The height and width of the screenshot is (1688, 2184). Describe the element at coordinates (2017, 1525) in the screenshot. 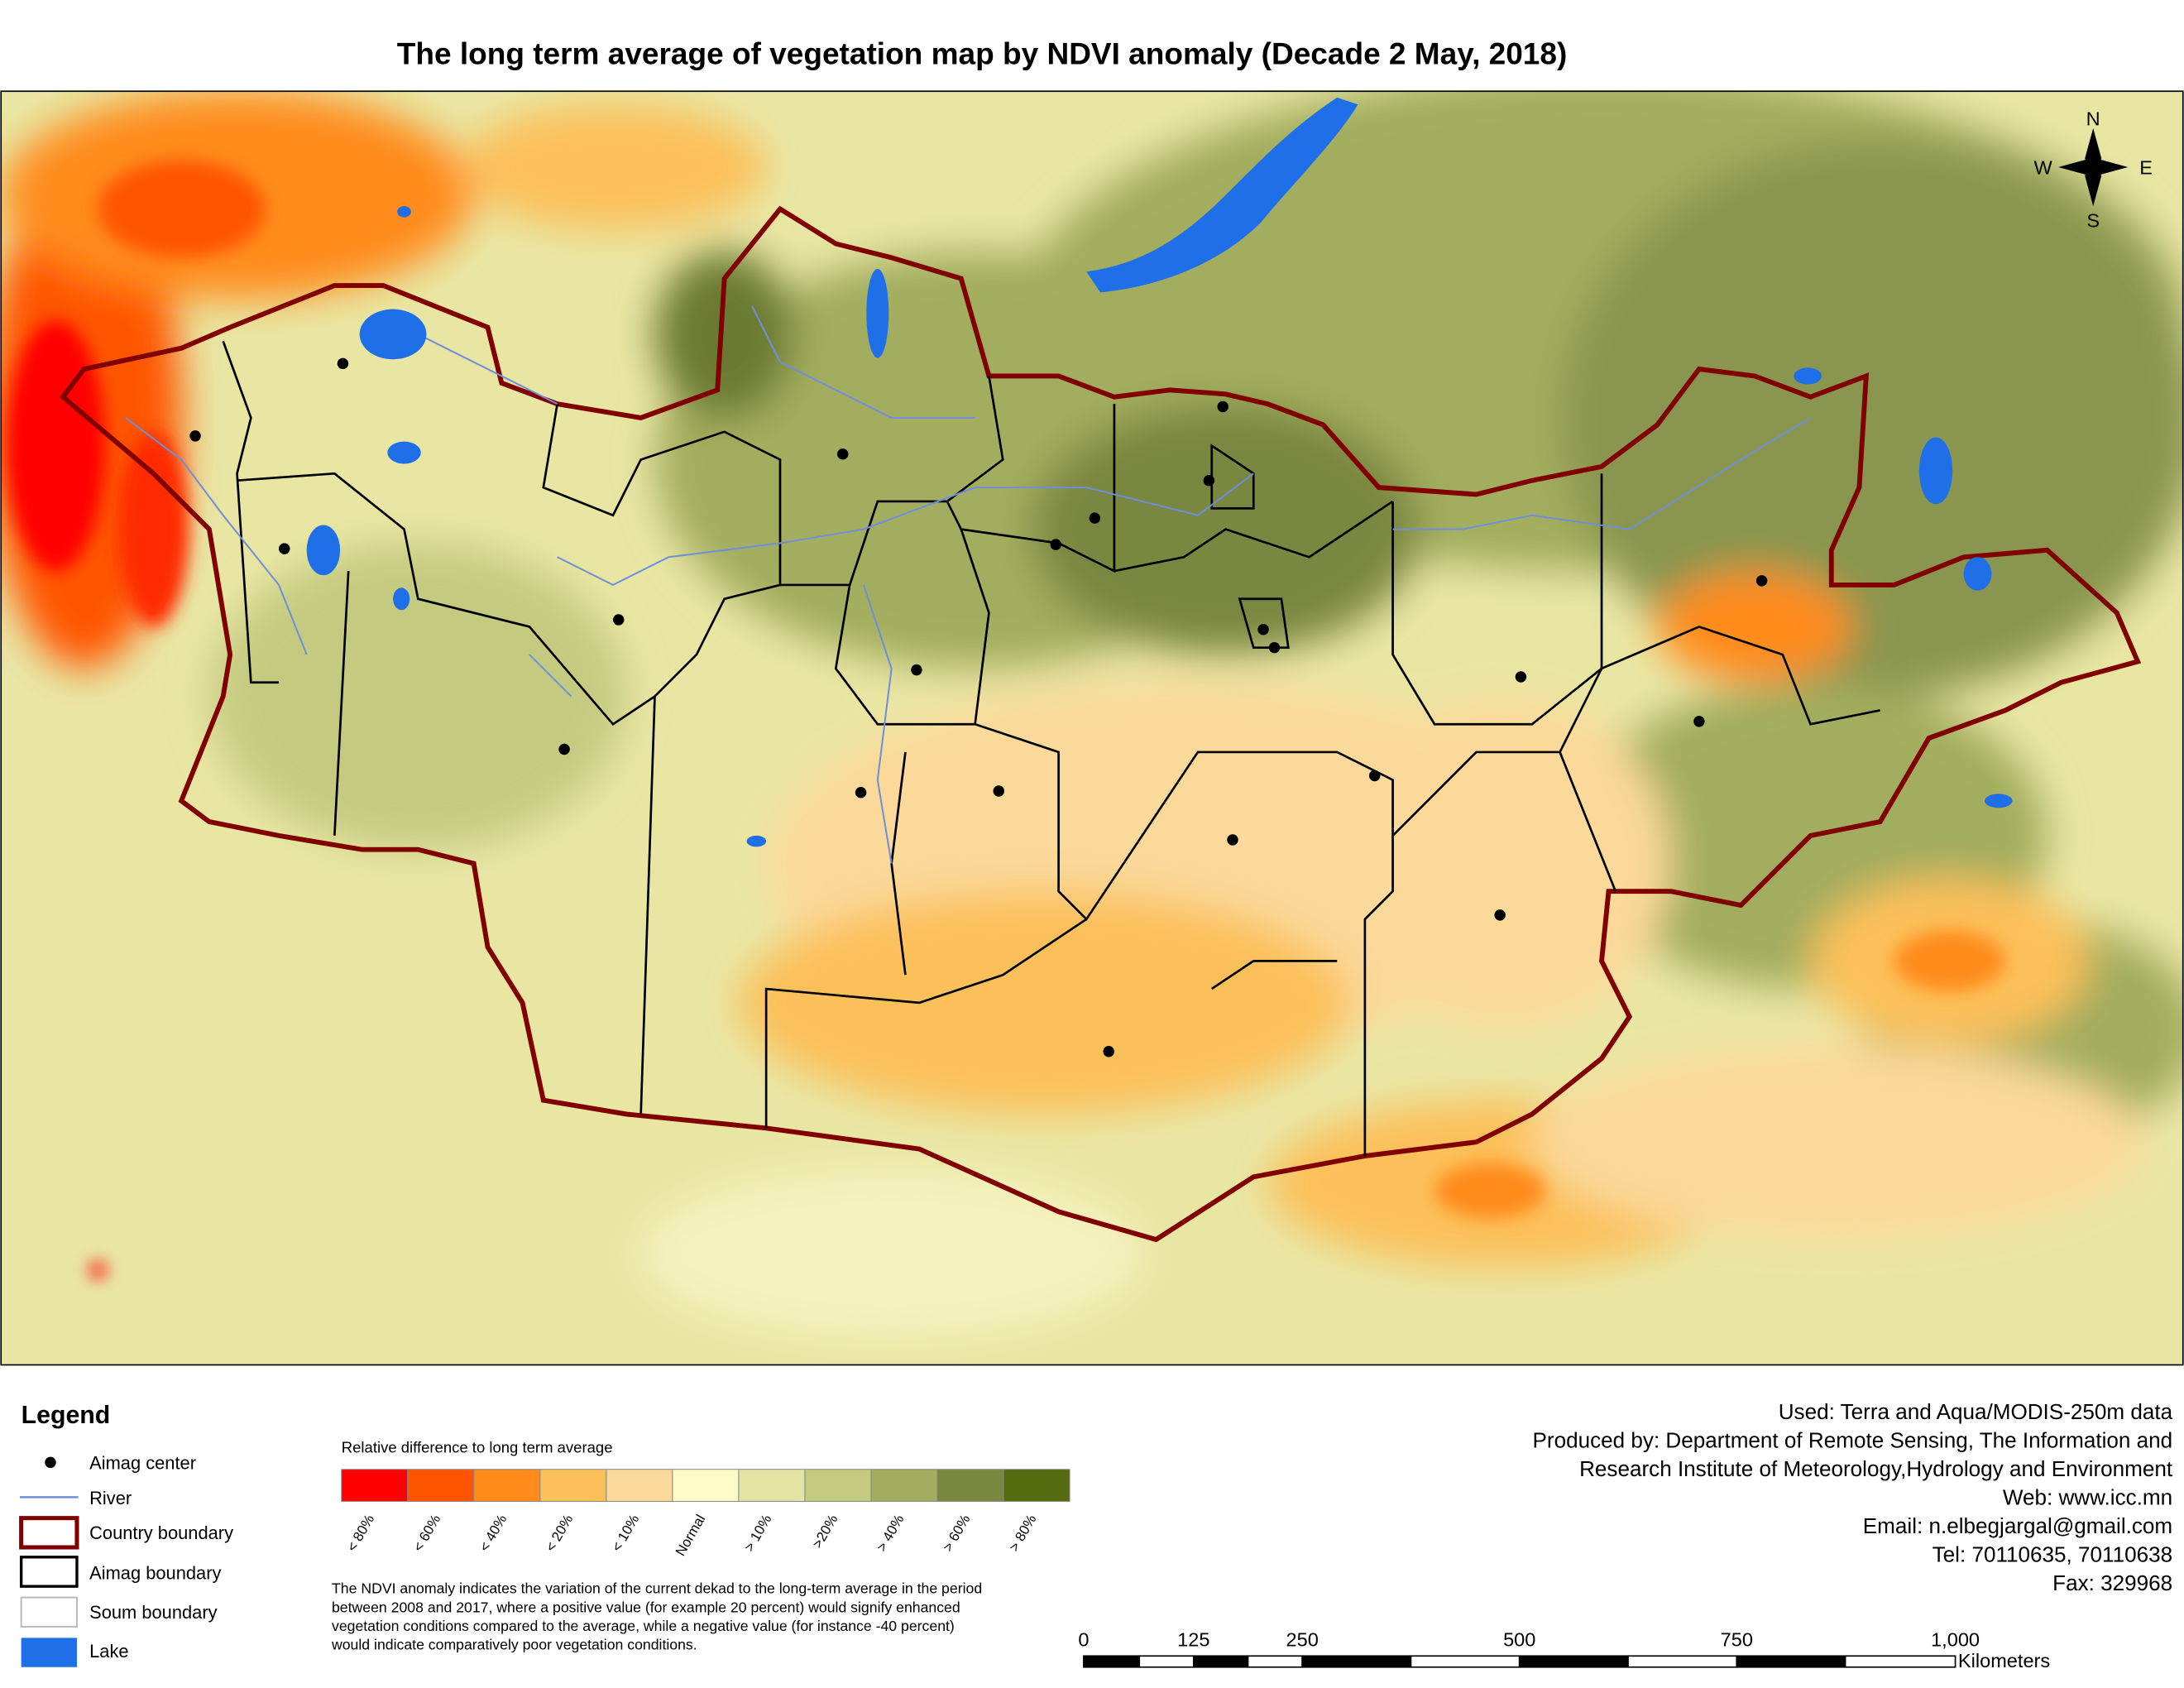

I see `credit-line: Email: n.elbegjargal@gmail.com` at that location.